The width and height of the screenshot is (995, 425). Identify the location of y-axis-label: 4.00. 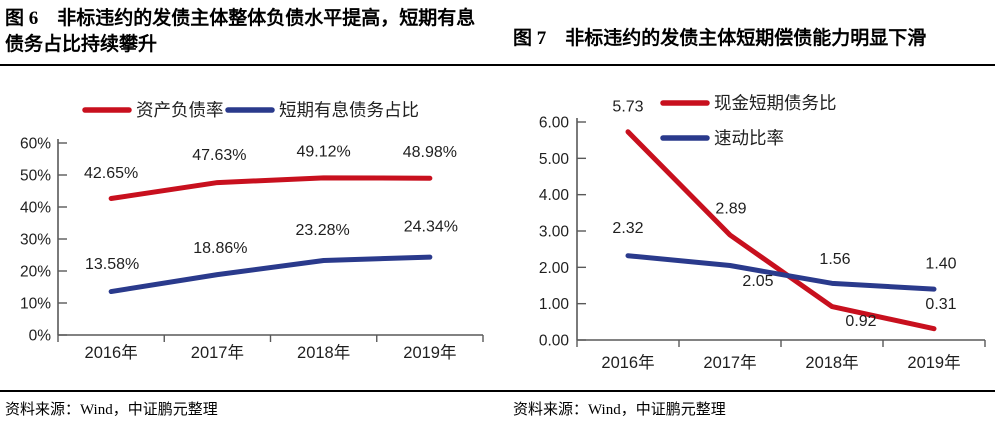
(554, 195).